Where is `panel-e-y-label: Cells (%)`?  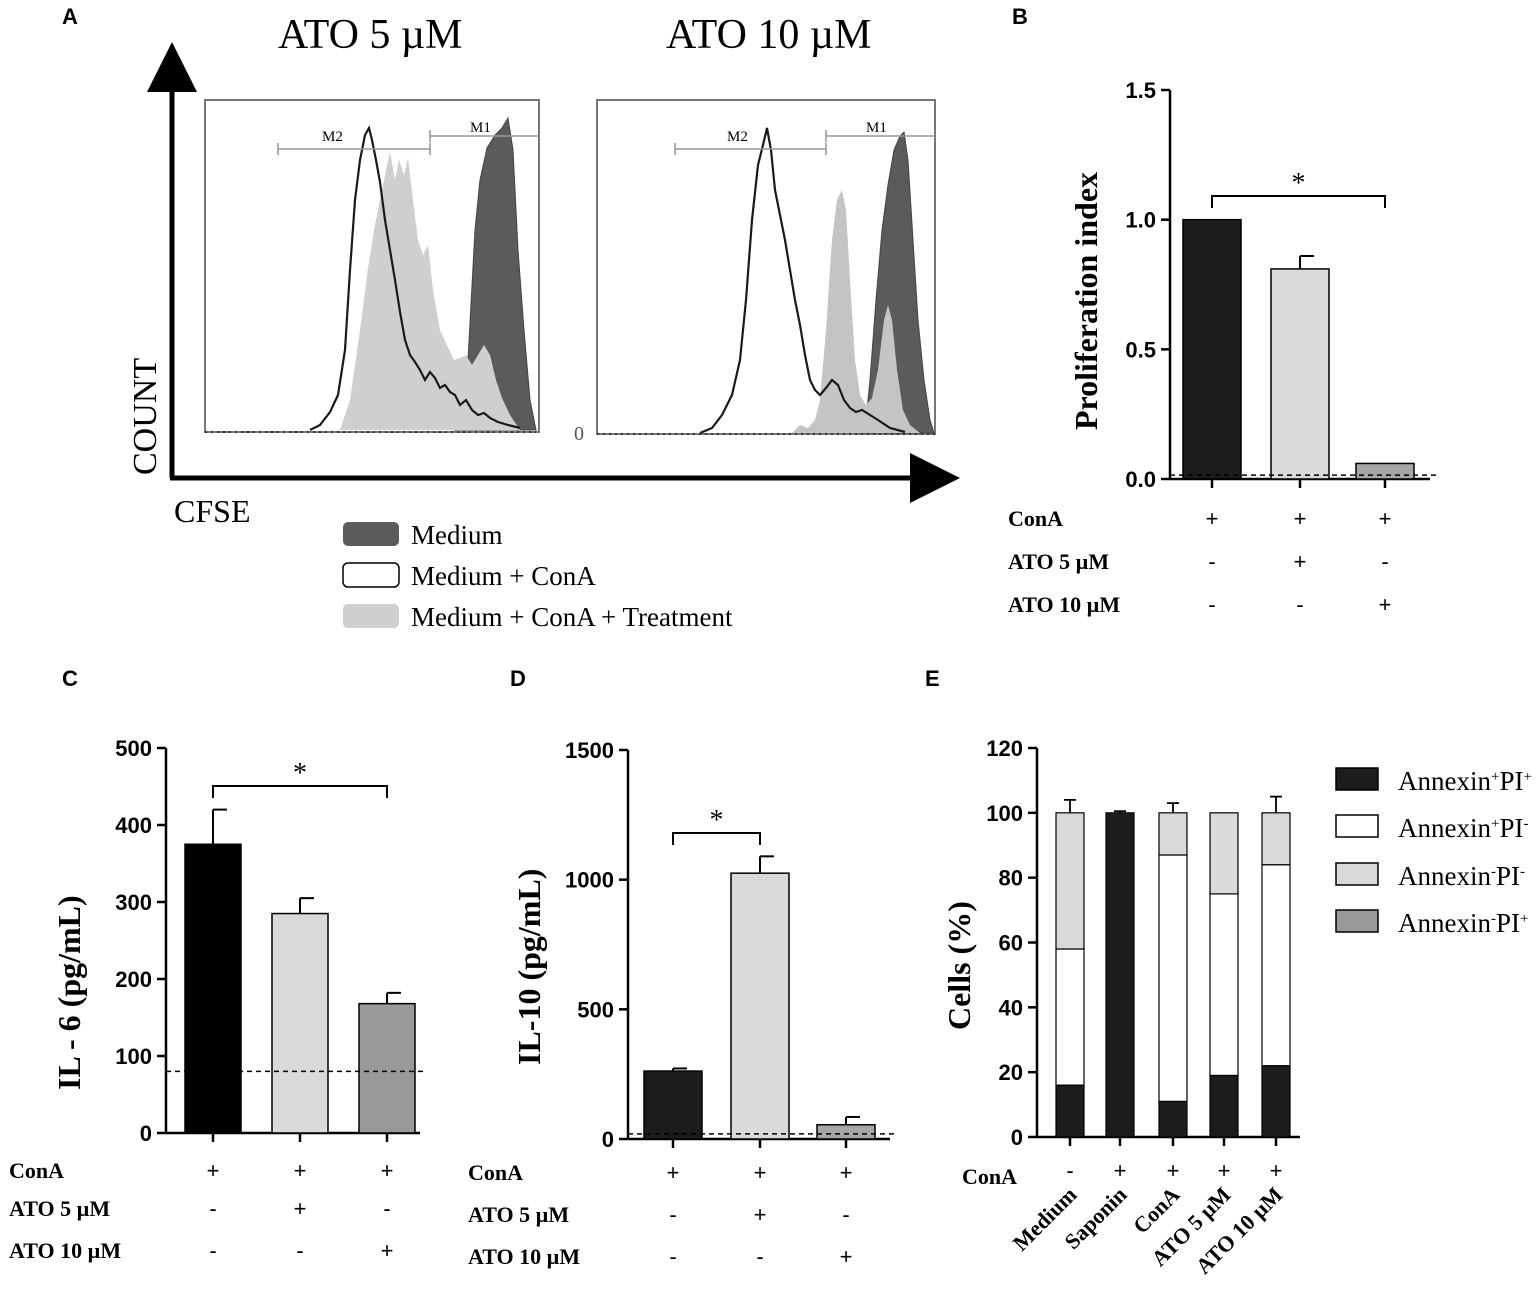
panel-e-y-label: Cells (%) is located at coordinates (959, 965).